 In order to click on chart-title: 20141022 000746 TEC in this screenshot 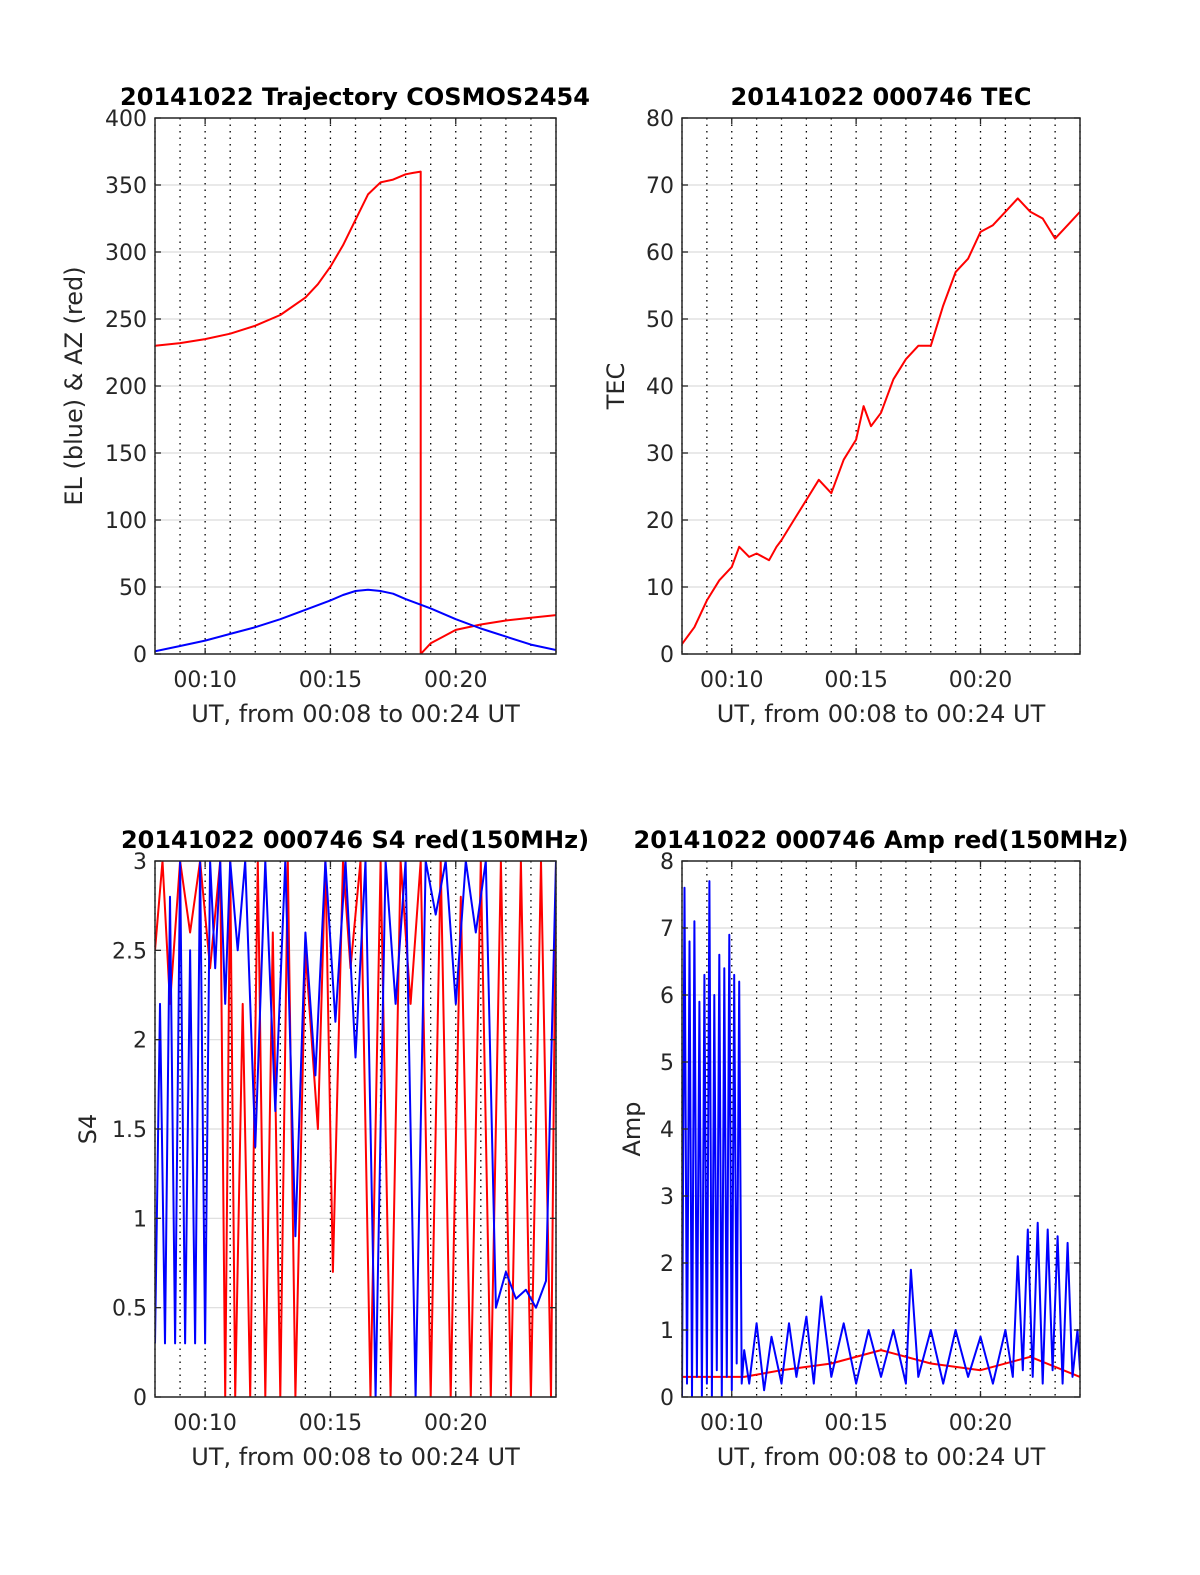, I will do `click(881, 97)`.